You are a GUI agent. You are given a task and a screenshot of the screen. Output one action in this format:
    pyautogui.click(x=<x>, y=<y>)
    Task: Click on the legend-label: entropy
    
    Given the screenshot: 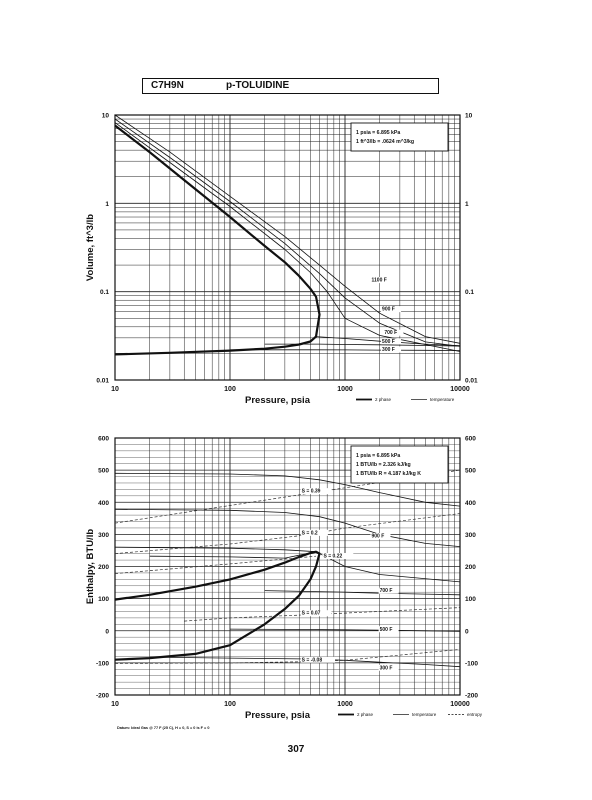 What is the action you would take?
    pyautogui.click(x=475, y=714)
    